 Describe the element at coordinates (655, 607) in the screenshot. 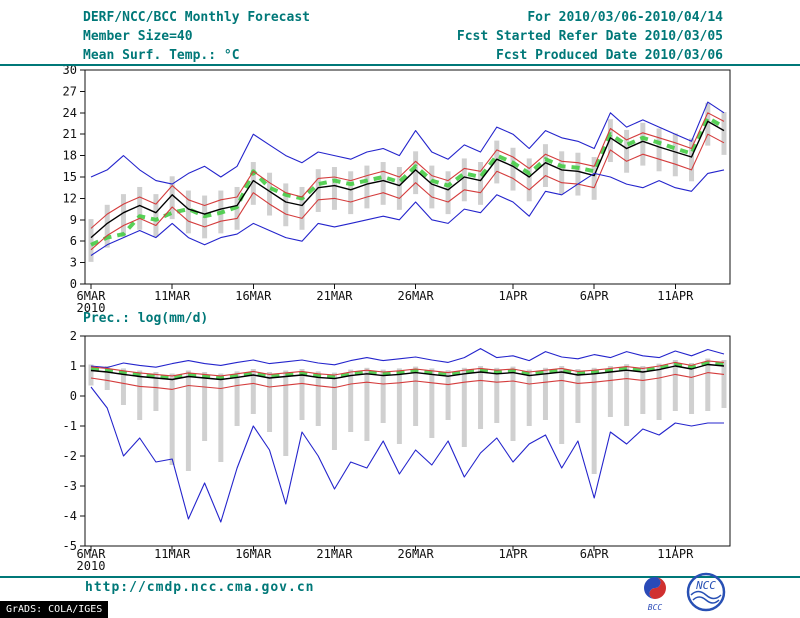

I see `bcc-logo-label: BCC` at that location.